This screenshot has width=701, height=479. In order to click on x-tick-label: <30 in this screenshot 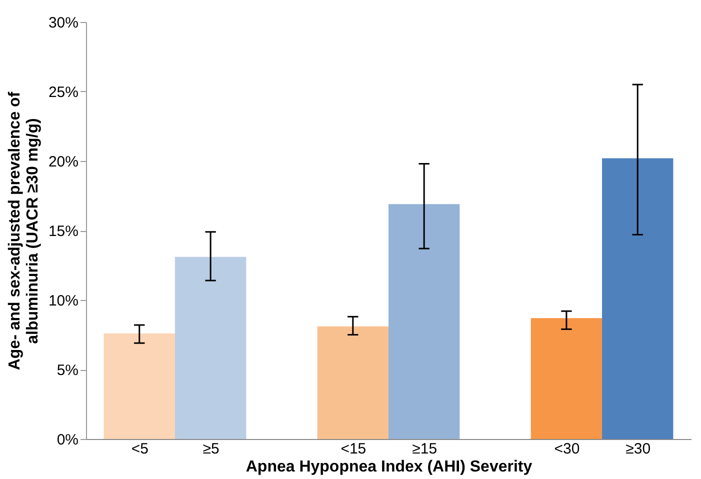, I will do `click(567, 449)`.